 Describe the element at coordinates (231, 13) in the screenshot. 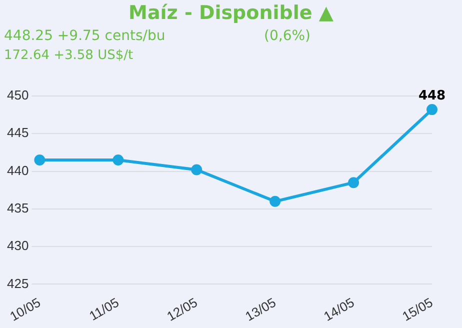

I see `chart-title: Maíz - Disponible ▲` at that location.